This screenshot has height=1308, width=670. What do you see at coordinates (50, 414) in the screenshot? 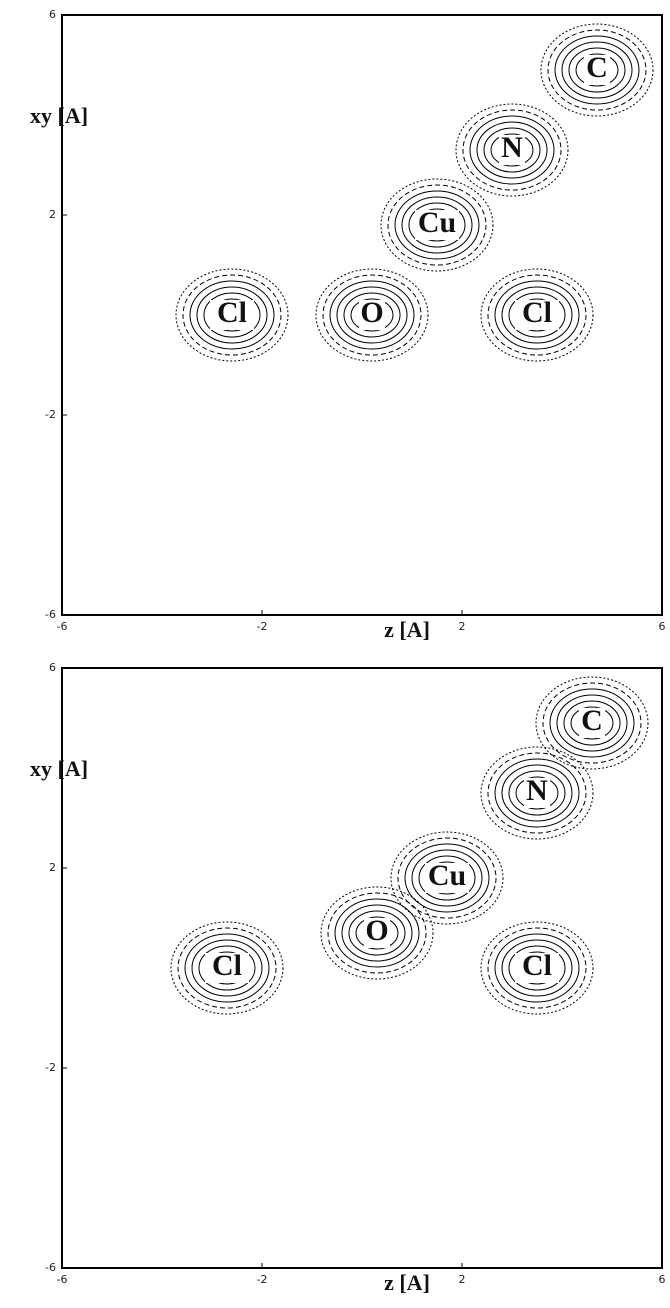
I see `y-tick-label: -2` at bounding box center [50, 414].